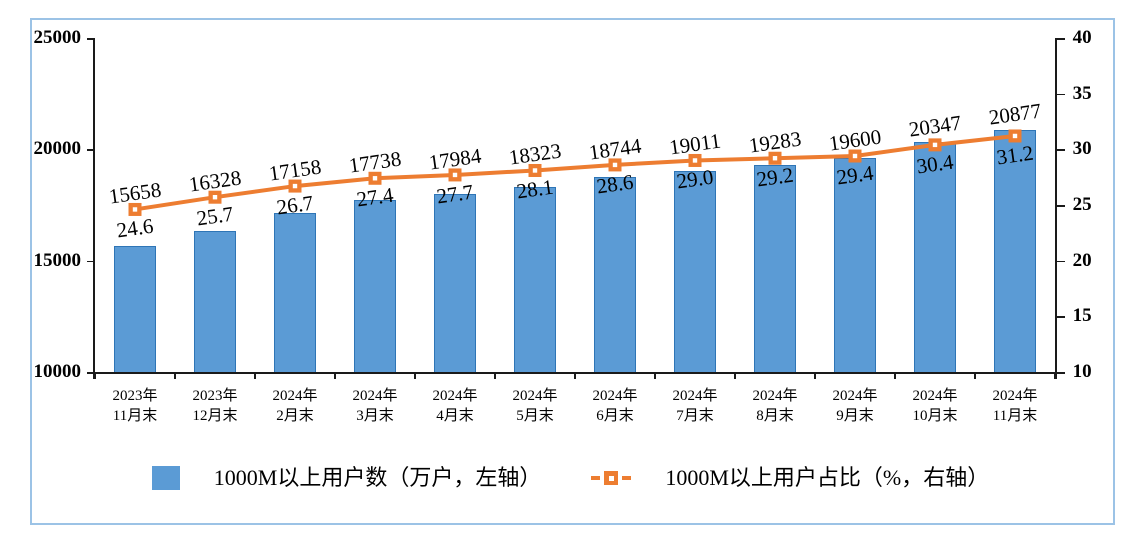 This screenshot has height=545, width=1137. I want to click on y-axis-left-tick-label: 10000, so click(57, 371).